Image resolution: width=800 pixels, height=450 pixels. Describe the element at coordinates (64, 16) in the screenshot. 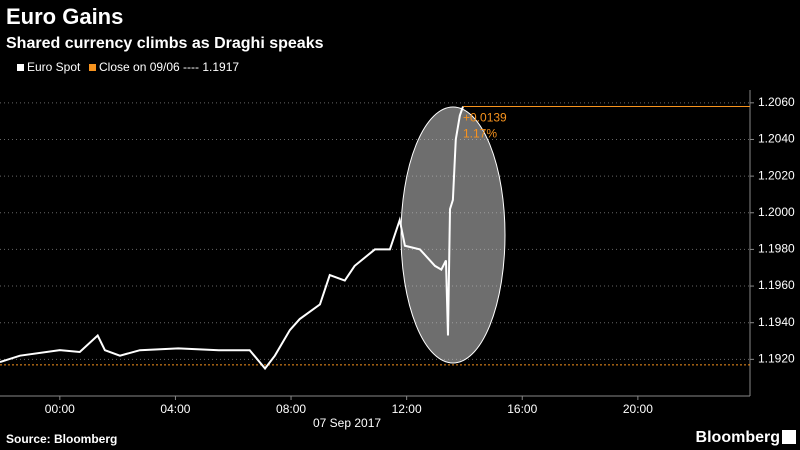

I see `chart-title: Euro Gains` at that location.